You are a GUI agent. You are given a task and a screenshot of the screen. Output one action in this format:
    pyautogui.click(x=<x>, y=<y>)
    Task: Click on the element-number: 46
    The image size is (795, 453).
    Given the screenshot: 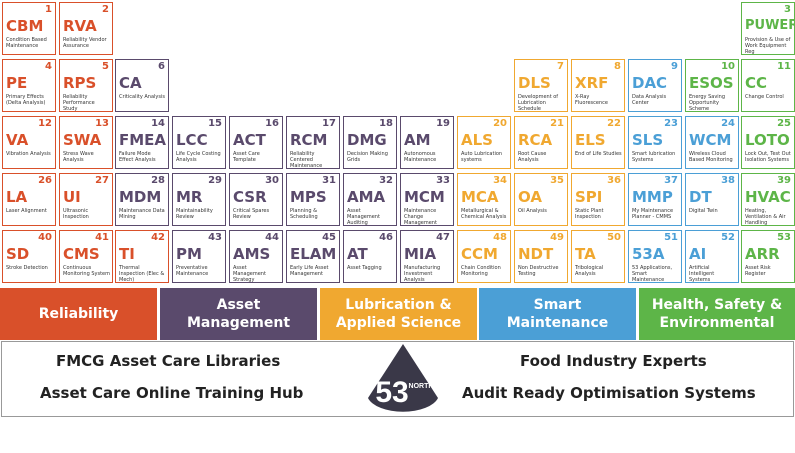 What is the action you would take?
    pyautogui.click(x=386, y=237)
    